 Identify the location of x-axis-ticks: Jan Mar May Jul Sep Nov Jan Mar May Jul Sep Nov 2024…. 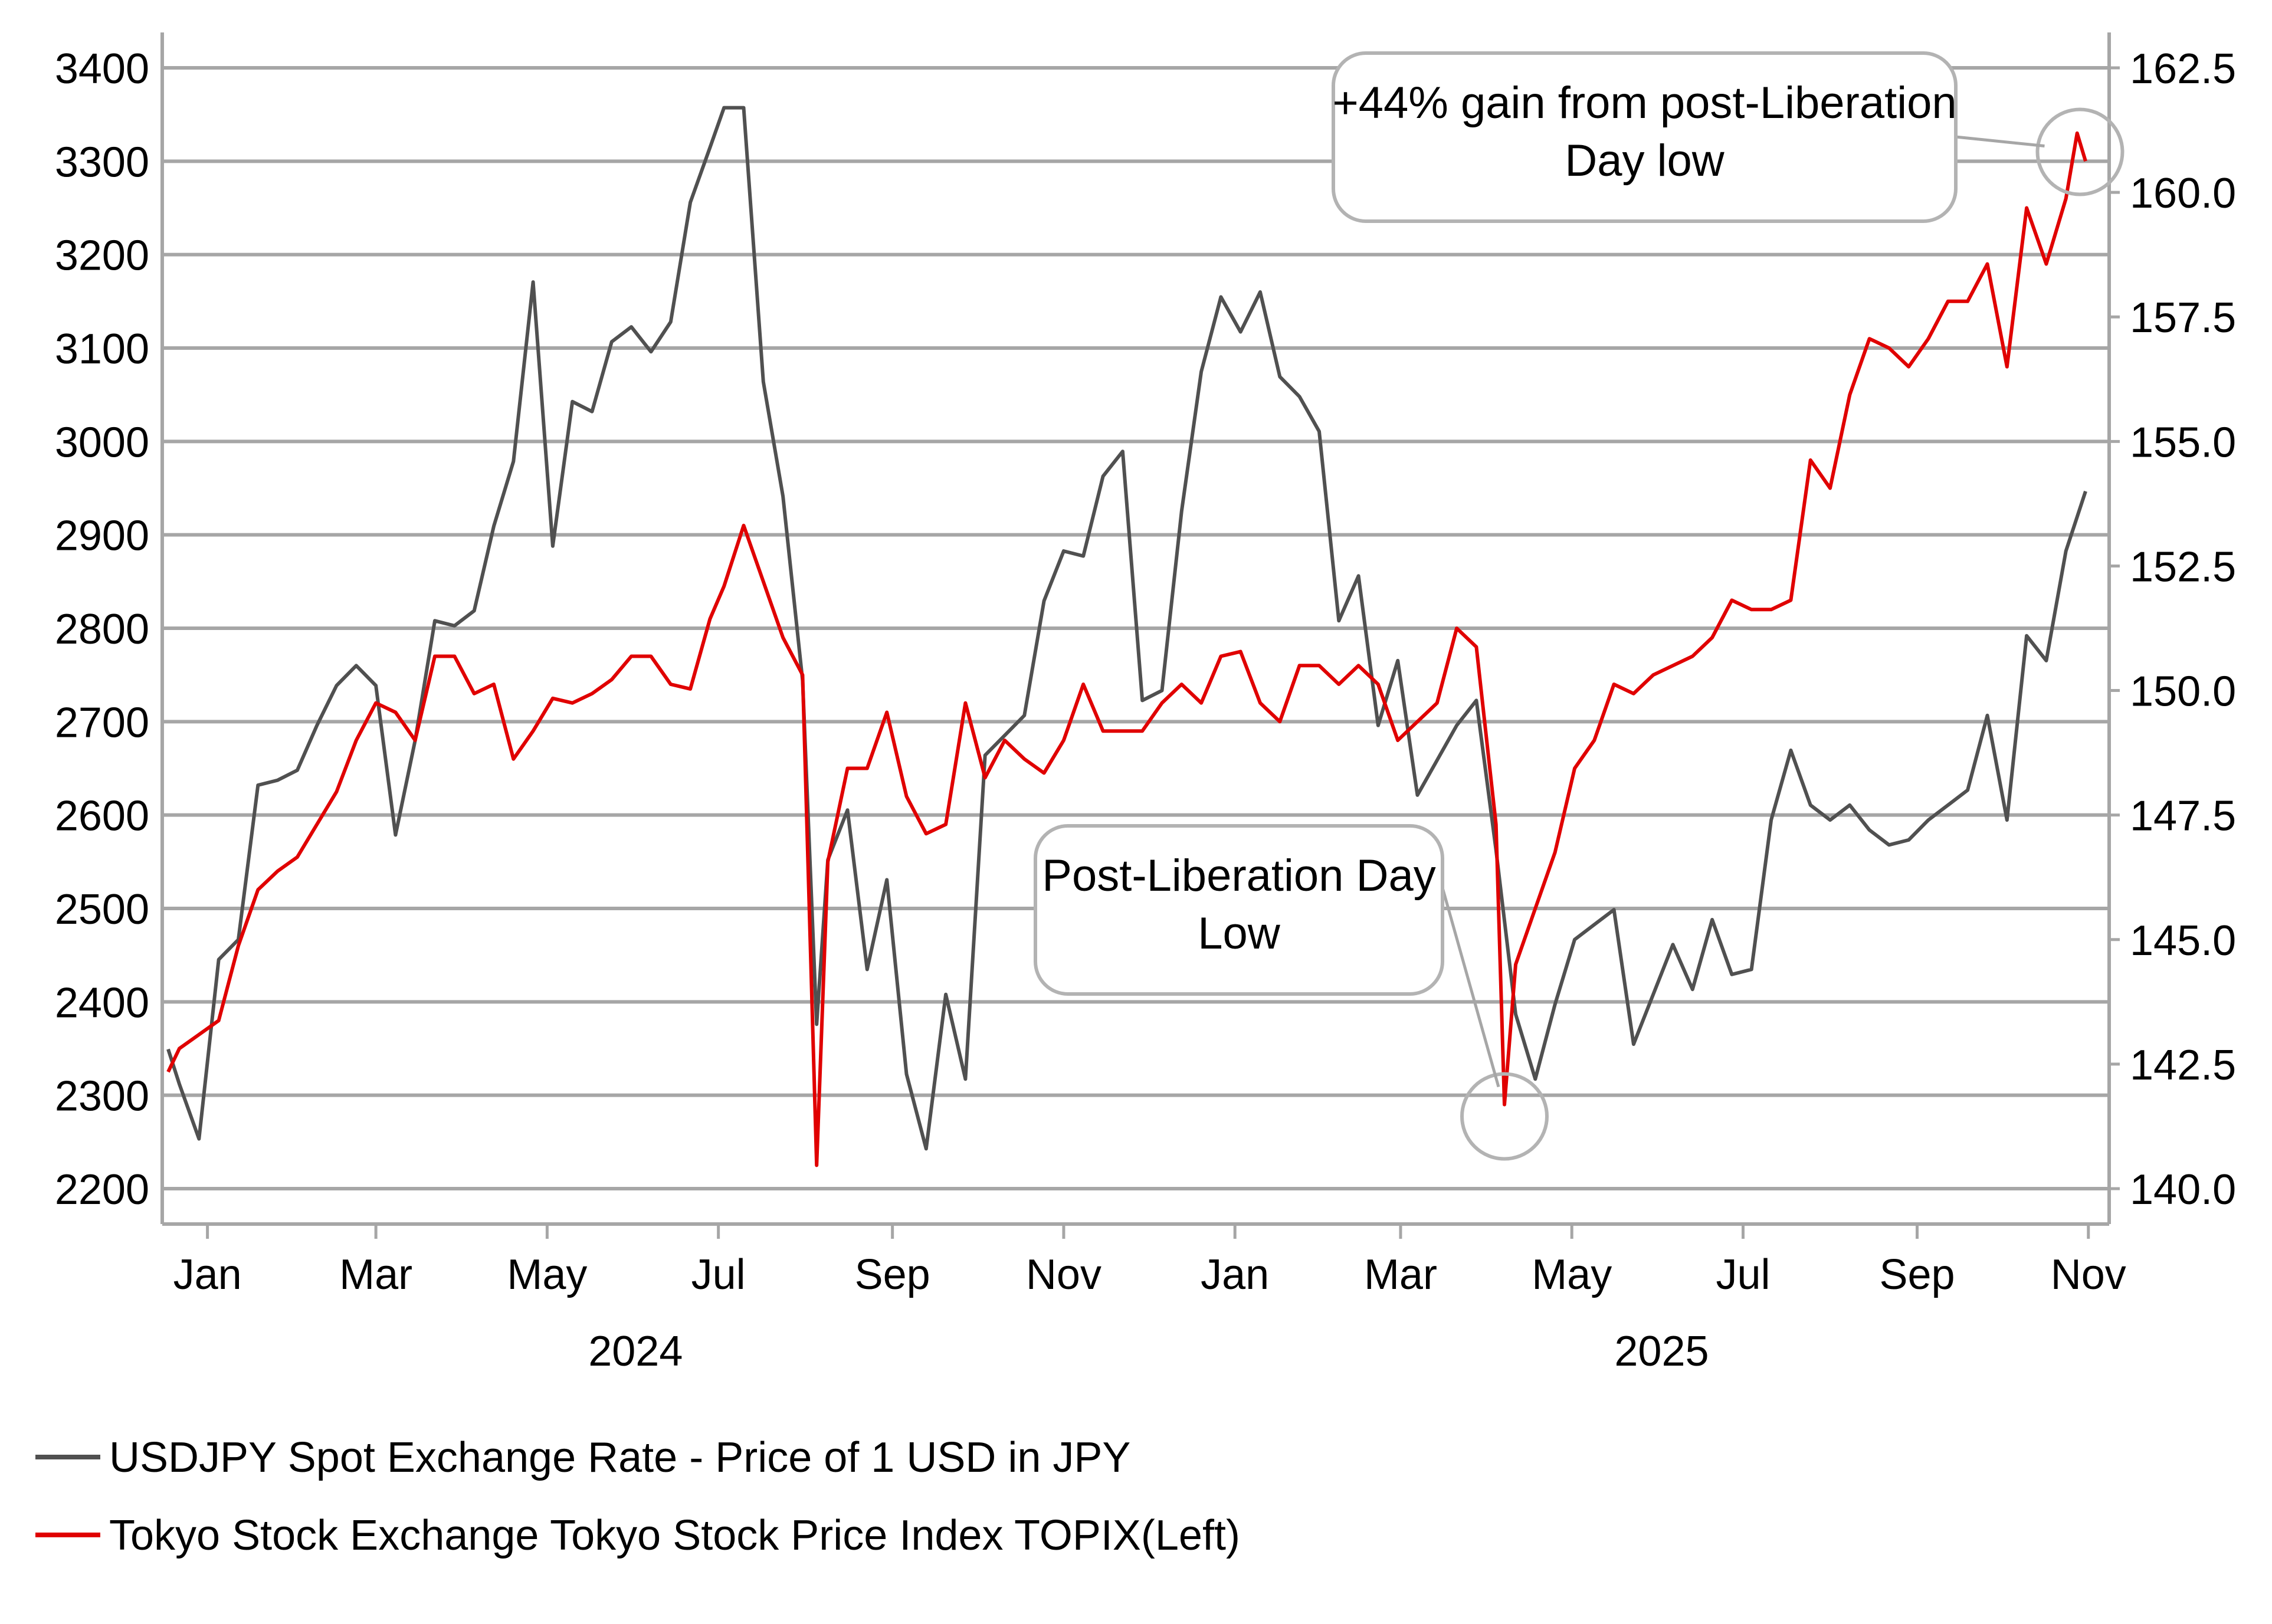
(1149, 1313).